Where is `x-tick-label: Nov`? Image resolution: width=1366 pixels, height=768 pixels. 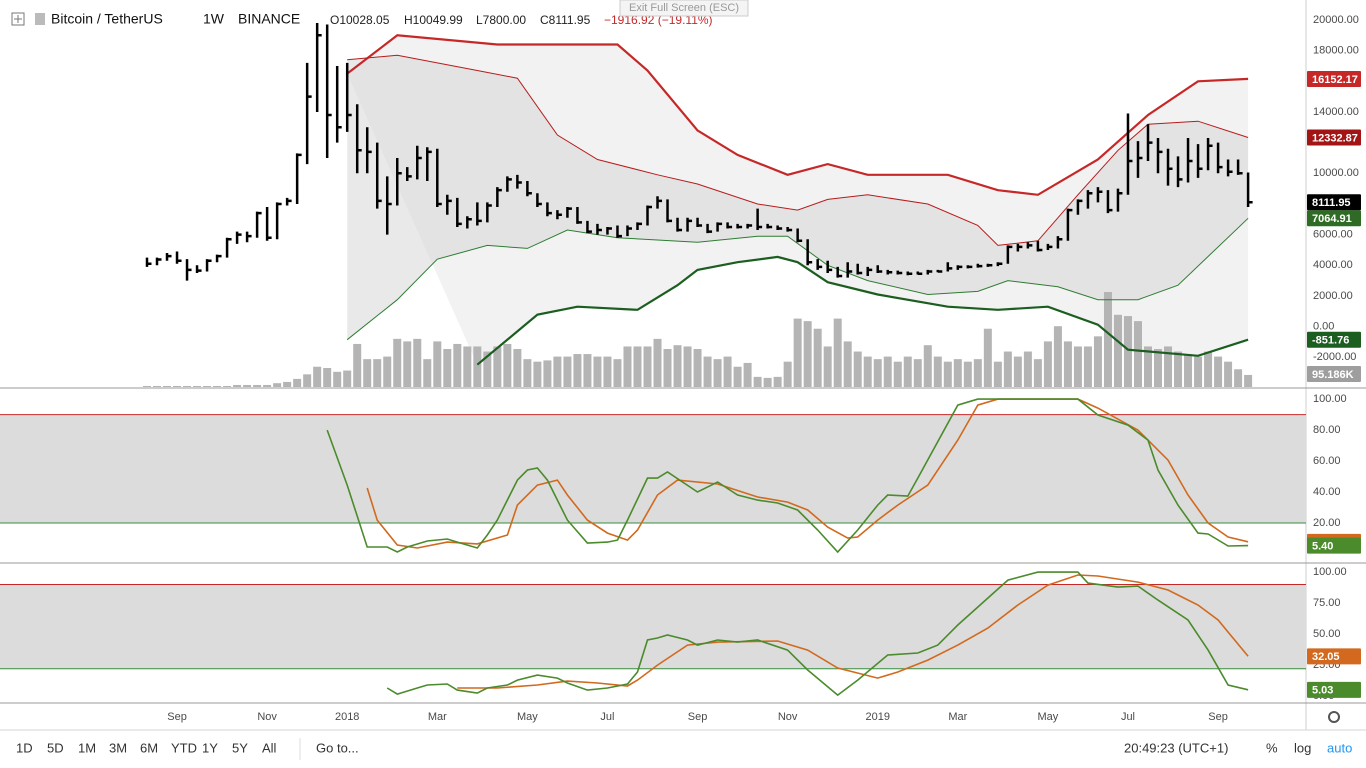
x-tick-label: Nov is located at coordinates (788, 717).